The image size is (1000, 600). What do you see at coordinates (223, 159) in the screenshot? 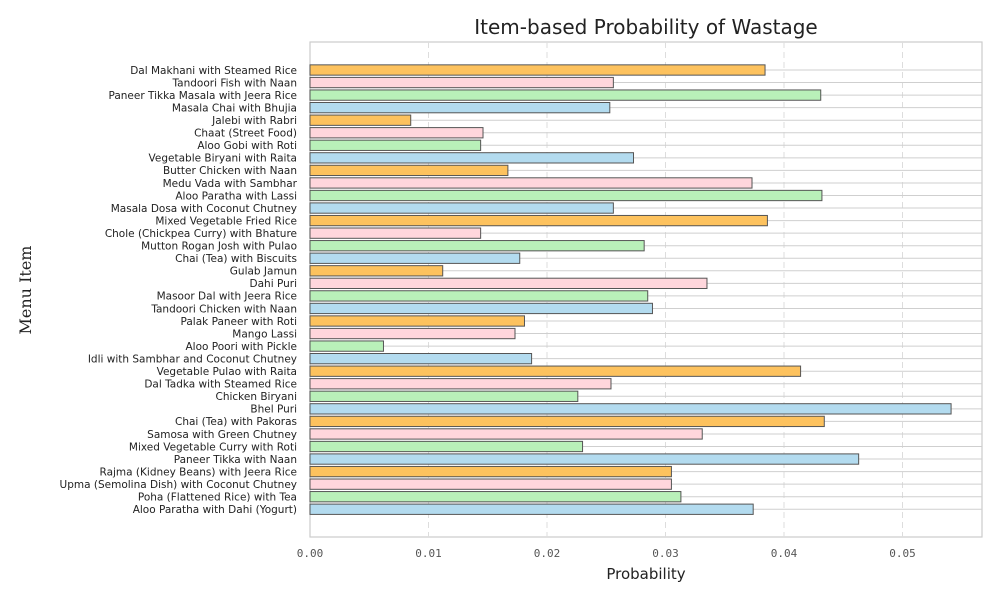
I see `category-label: Vegetable Biryani with Raita` at bounding box center [223, 159].